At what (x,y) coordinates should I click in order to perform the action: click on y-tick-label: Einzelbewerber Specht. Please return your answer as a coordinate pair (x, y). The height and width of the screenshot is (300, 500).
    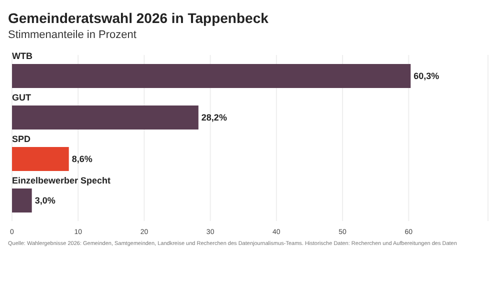
    Looking at the image, I should click on (61, 181).